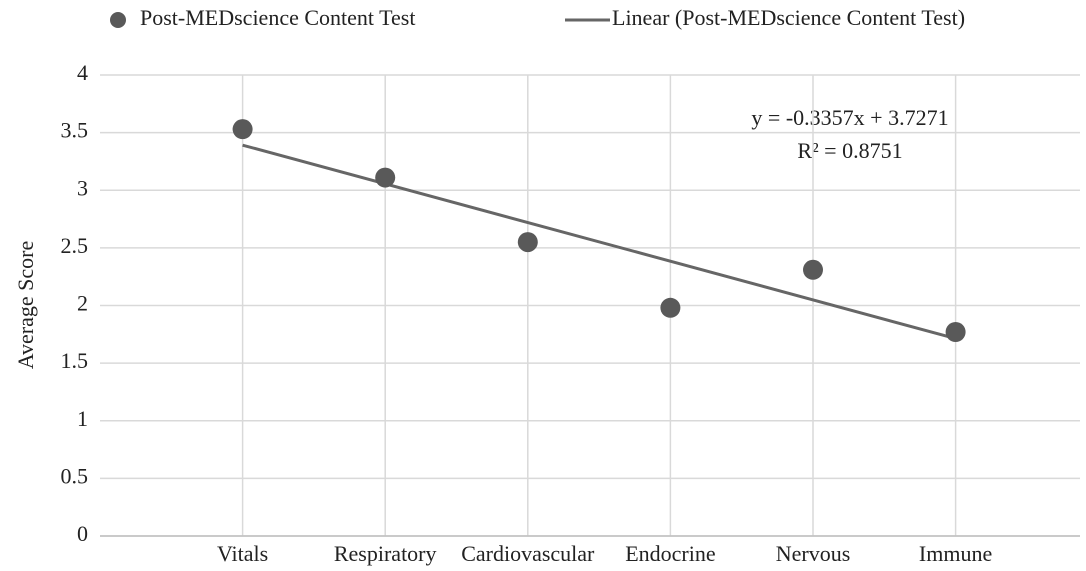  I want to click on x-tick-label: Cardiovascular, so click(528, 553).